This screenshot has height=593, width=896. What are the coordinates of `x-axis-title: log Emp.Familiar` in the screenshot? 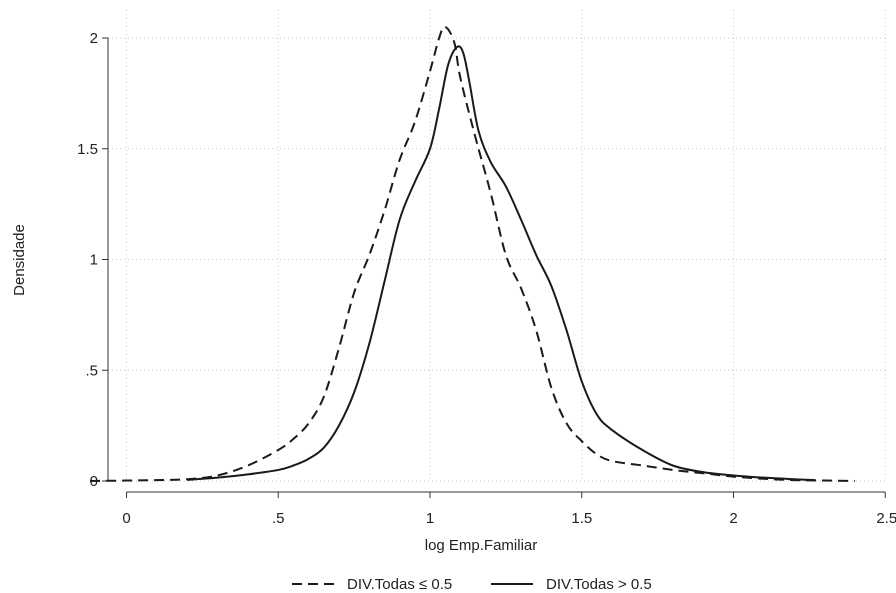 It's located at (481, 545).